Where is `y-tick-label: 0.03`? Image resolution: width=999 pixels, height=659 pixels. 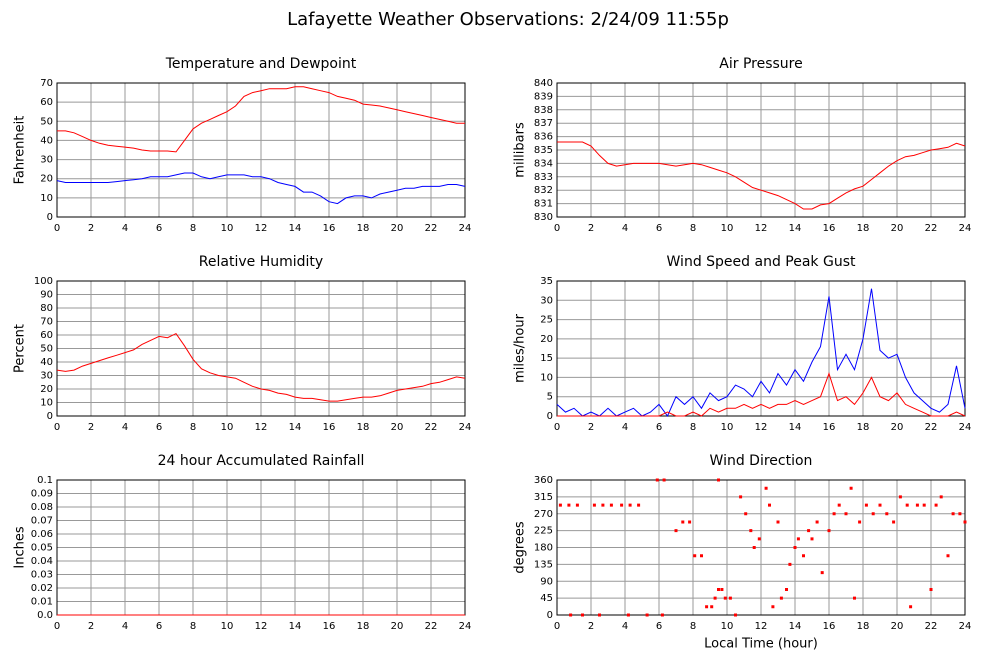 y-tick-label: 0.03 is located at coordinates (42, 575).